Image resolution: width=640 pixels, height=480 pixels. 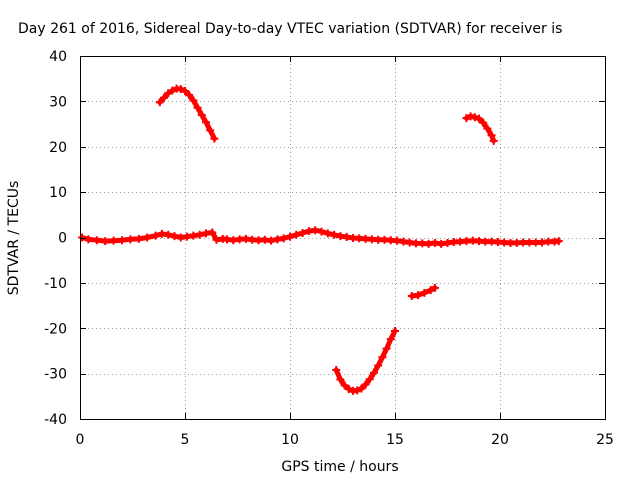 I want to click on y-tick-label: -20, so click(x=55, y=329).